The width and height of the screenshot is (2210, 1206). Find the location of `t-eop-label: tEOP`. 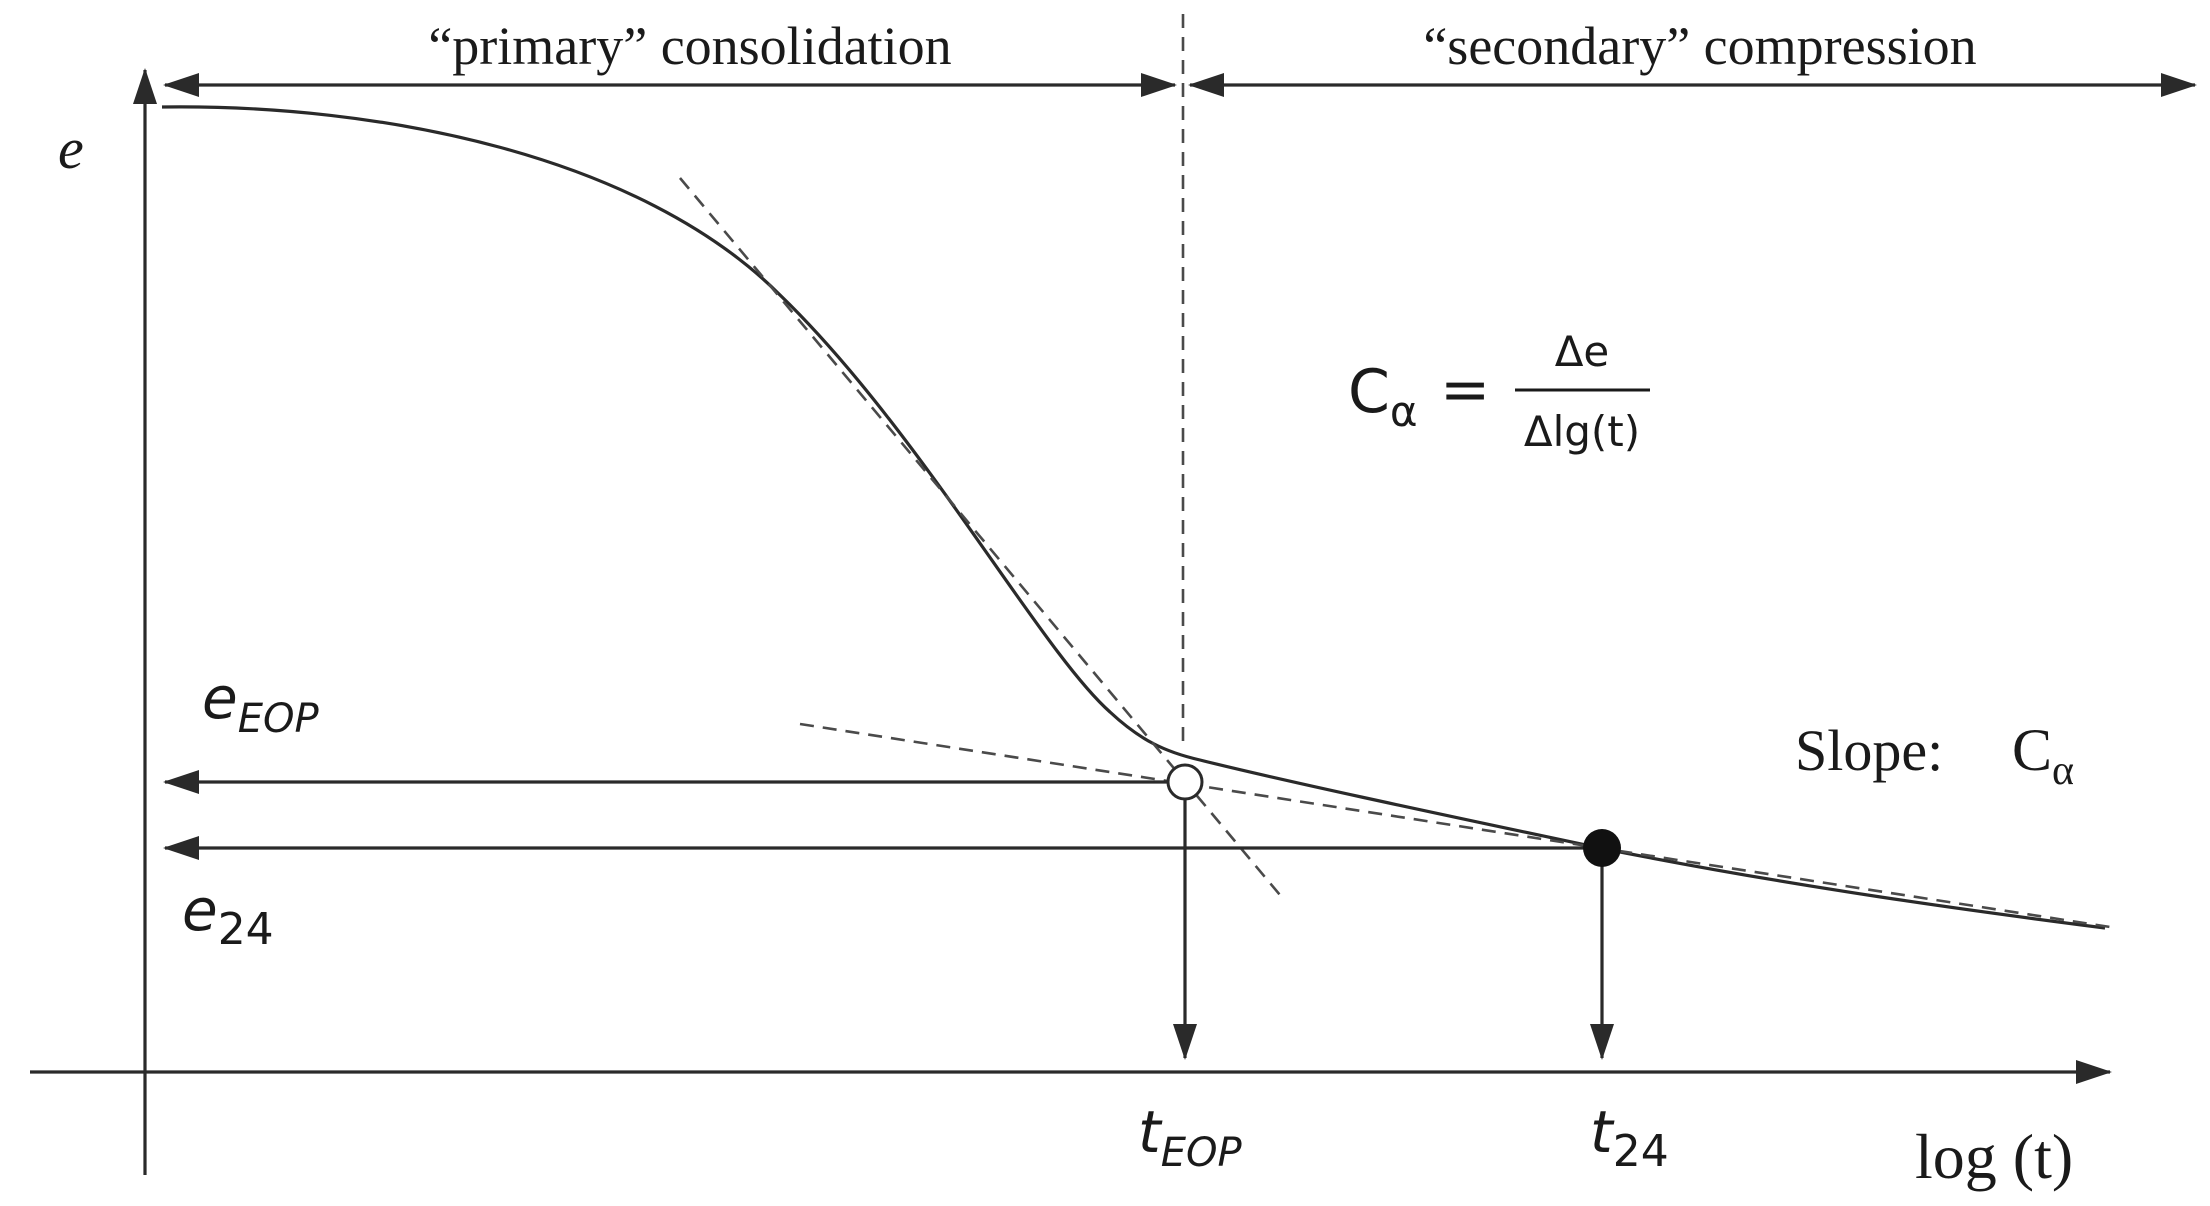

t-eop-label: tEOP is located at coordinates (1190, 1137).